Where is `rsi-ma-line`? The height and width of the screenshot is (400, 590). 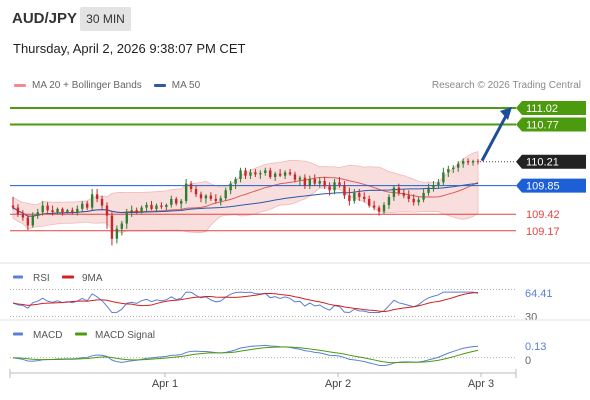 rsi-ma-line is located at coordinates (245, 302).